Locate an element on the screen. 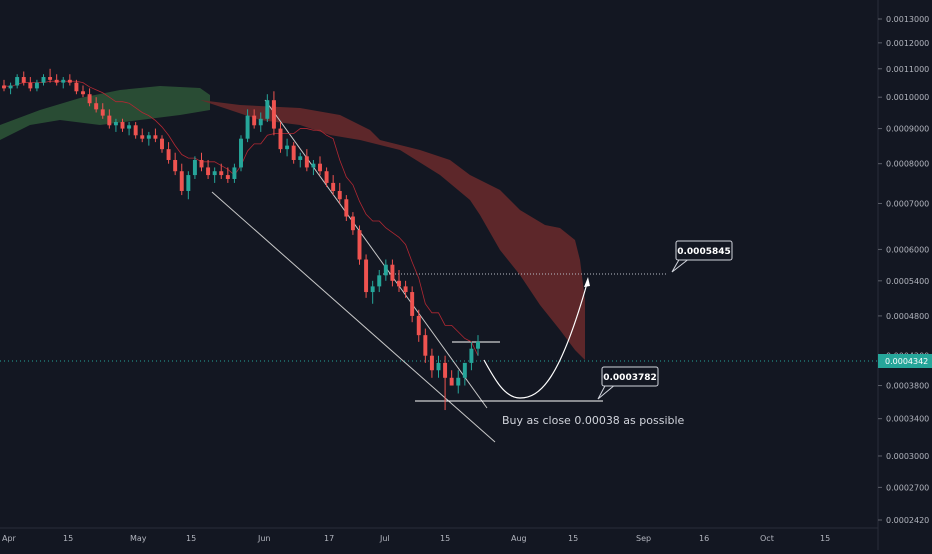 Image resolution: width=932 pixels, height=554 pixels. upper-trendline is located at coordinates (376, 254).